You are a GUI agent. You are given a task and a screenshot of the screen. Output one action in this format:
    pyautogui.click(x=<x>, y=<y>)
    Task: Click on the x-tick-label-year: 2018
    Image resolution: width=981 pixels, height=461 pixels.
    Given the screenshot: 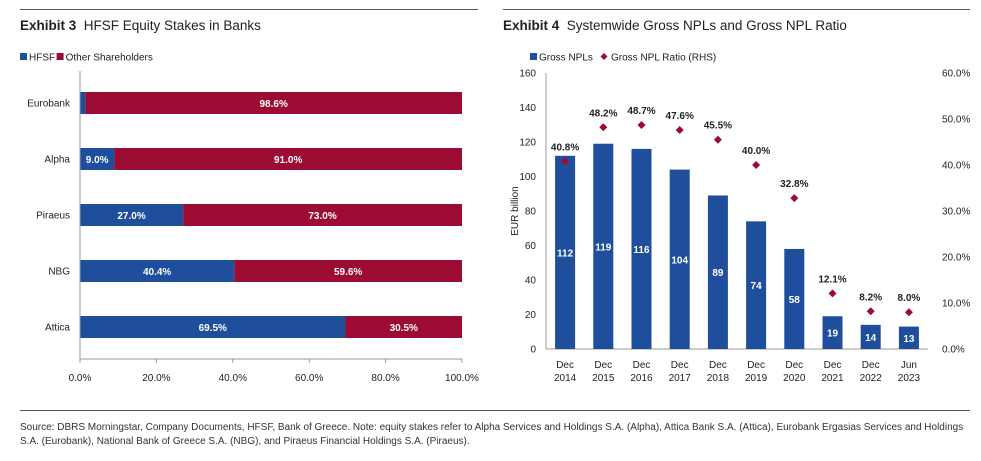 What is the action you would take?
    pyautogui.click(x=718, y=378)
    